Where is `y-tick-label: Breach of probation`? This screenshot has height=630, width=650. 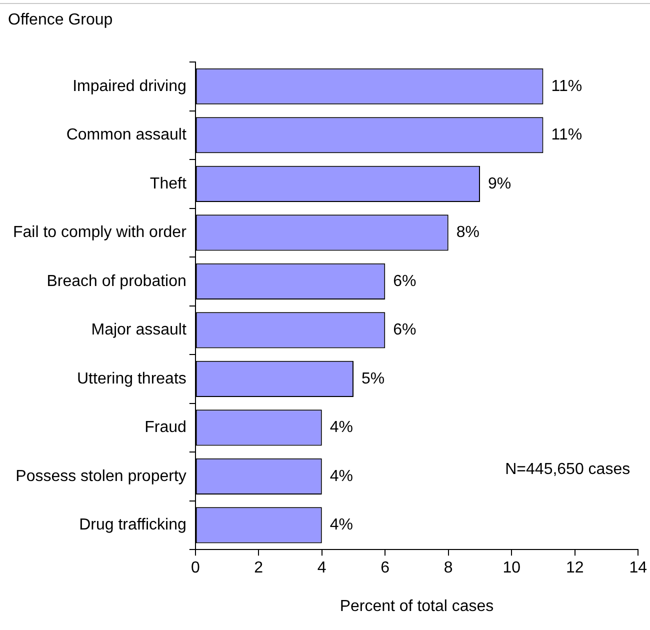
y-tick-label: Breach of probation is located at coordinates (116, 281).